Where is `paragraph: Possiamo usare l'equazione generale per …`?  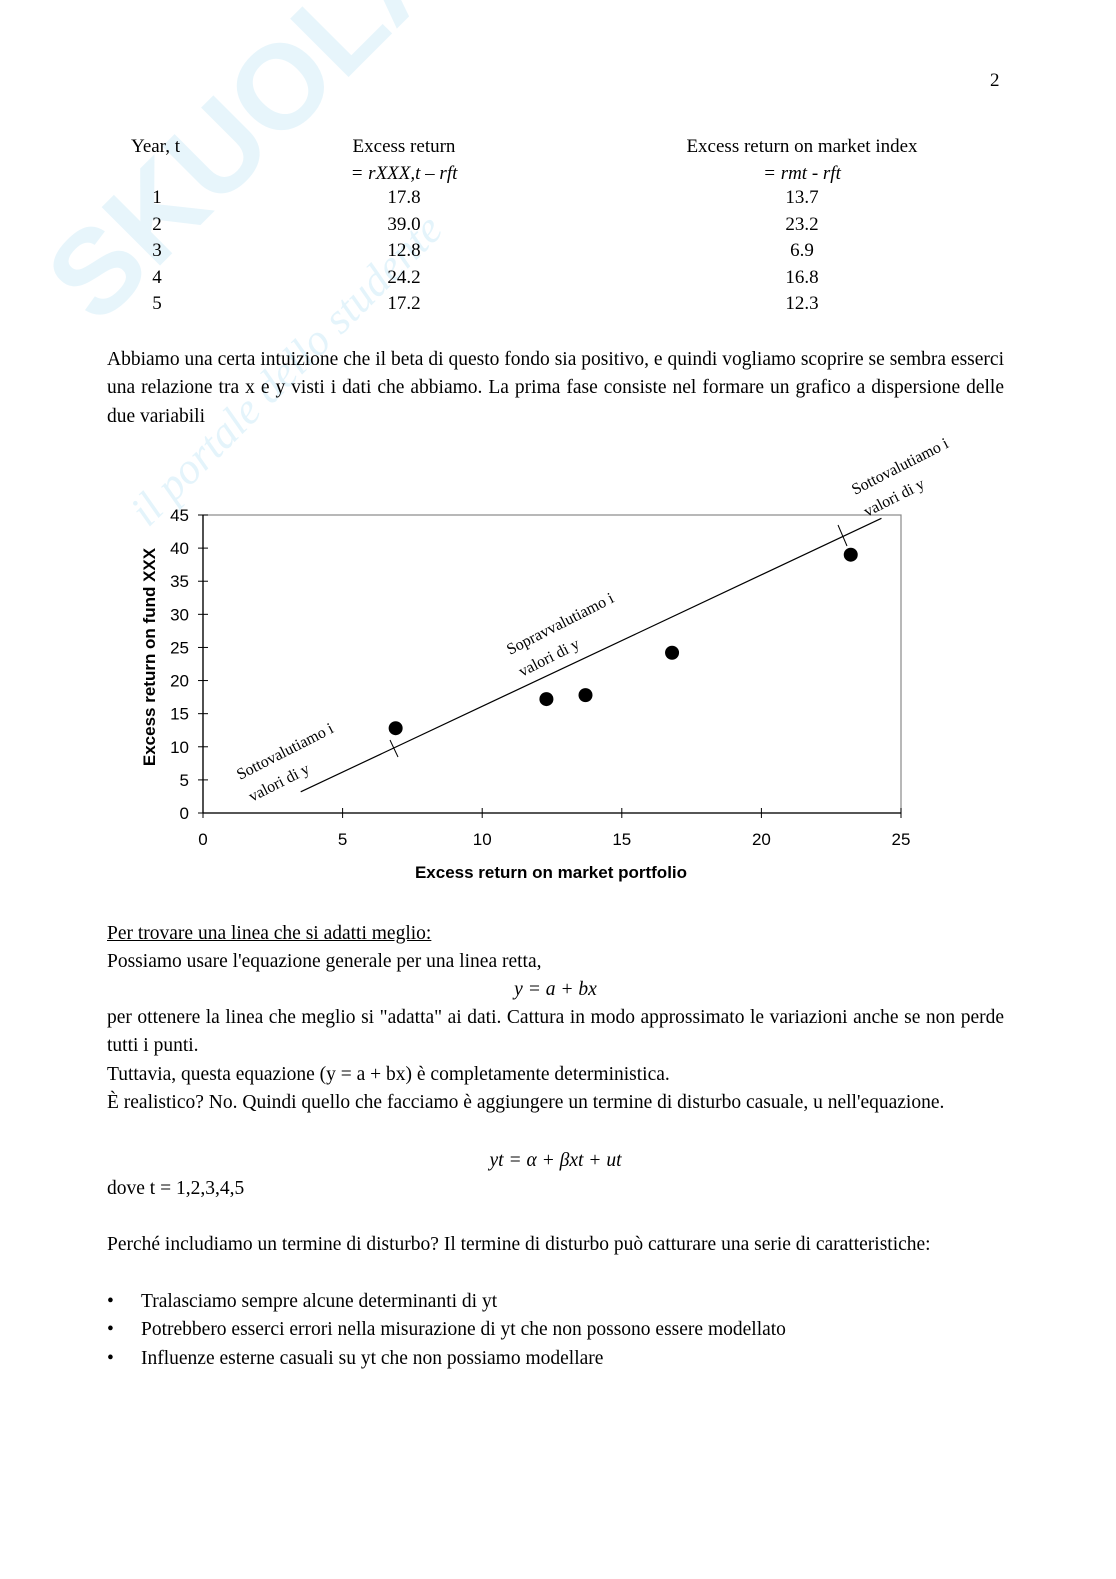
paragraph: Possiamo usare l'equazione generale per … is located at coordinates (324, 961).